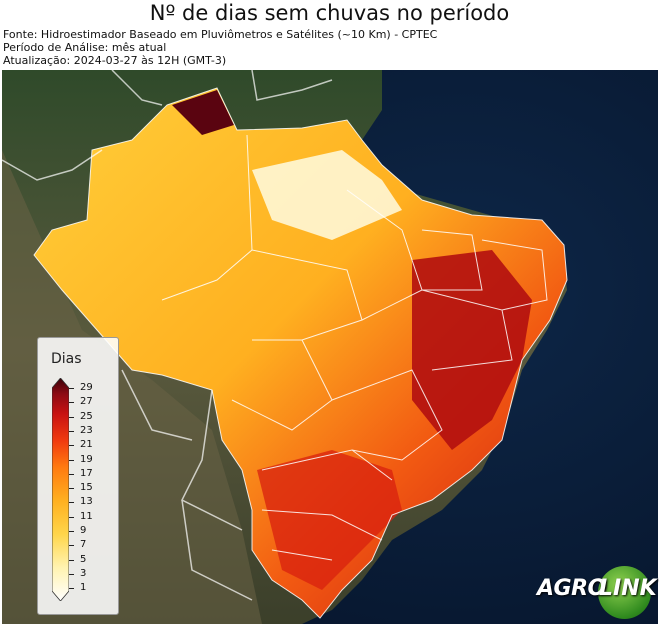 This screenshot has width=659, height=628. Describe the element at coordinates (86, 445) in the screenshot. I see `legend-tick-label: 21` at that location.